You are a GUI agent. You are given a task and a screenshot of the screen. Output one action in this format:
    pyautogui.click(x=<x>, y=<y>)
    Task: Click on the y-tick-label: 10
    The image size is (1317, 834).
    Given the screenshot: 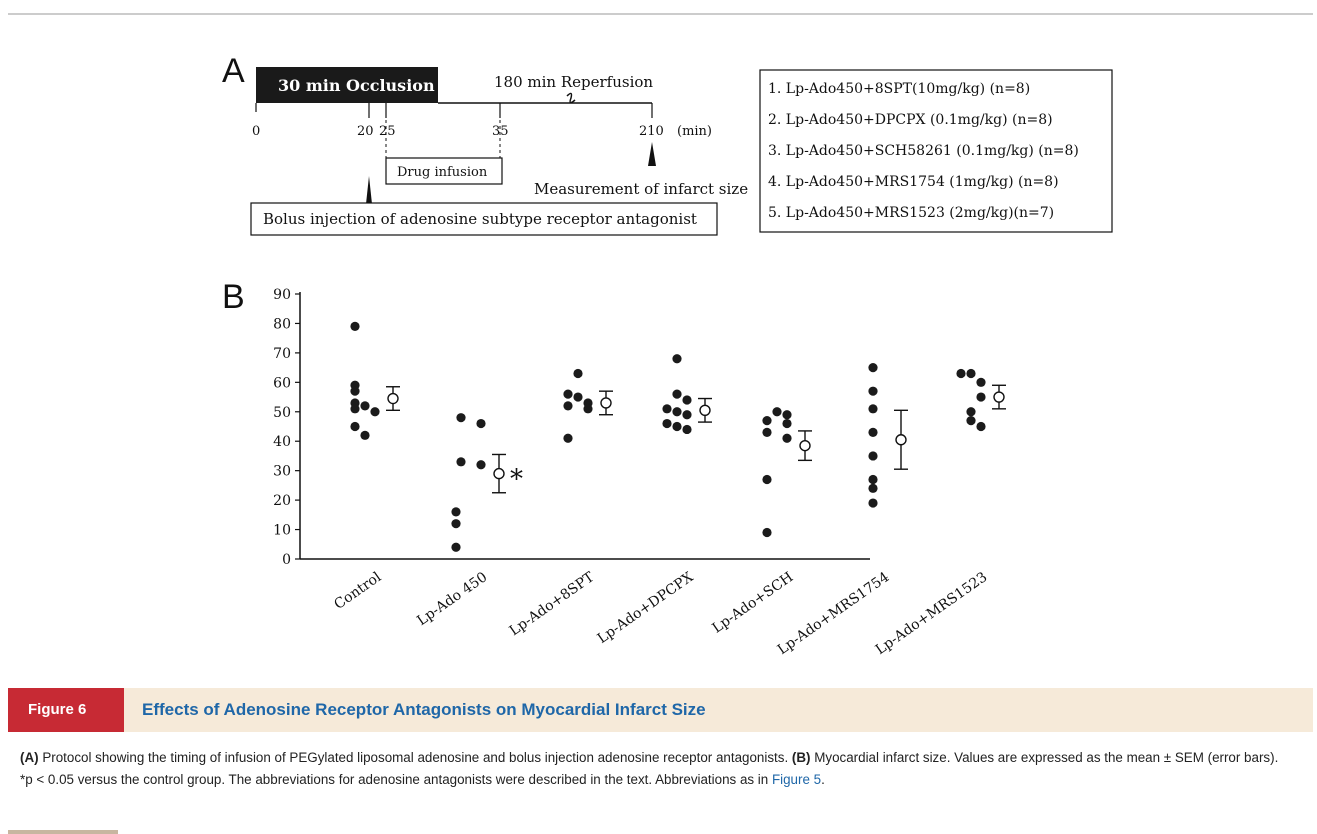 What is the action you would take?
    pyautogui.click(x=282, y=531)
    